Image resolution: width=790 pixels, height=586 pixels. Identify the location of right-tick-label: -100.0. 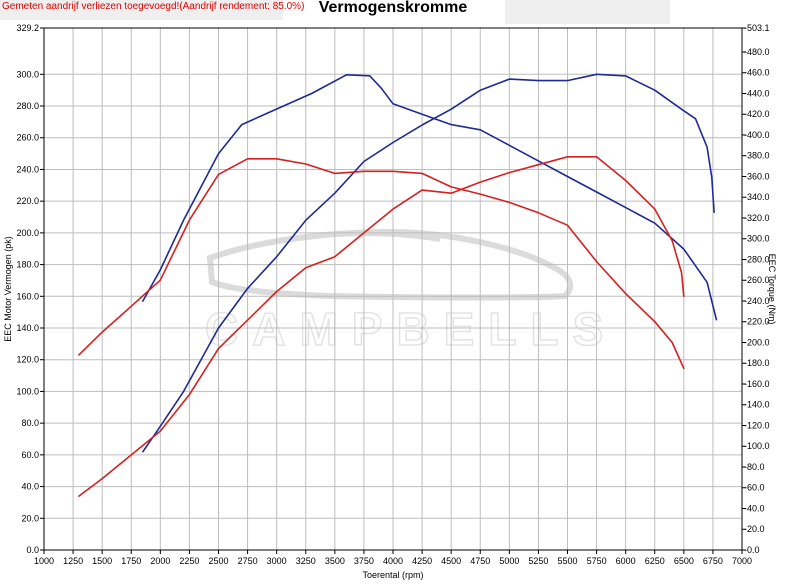
(757, 446).